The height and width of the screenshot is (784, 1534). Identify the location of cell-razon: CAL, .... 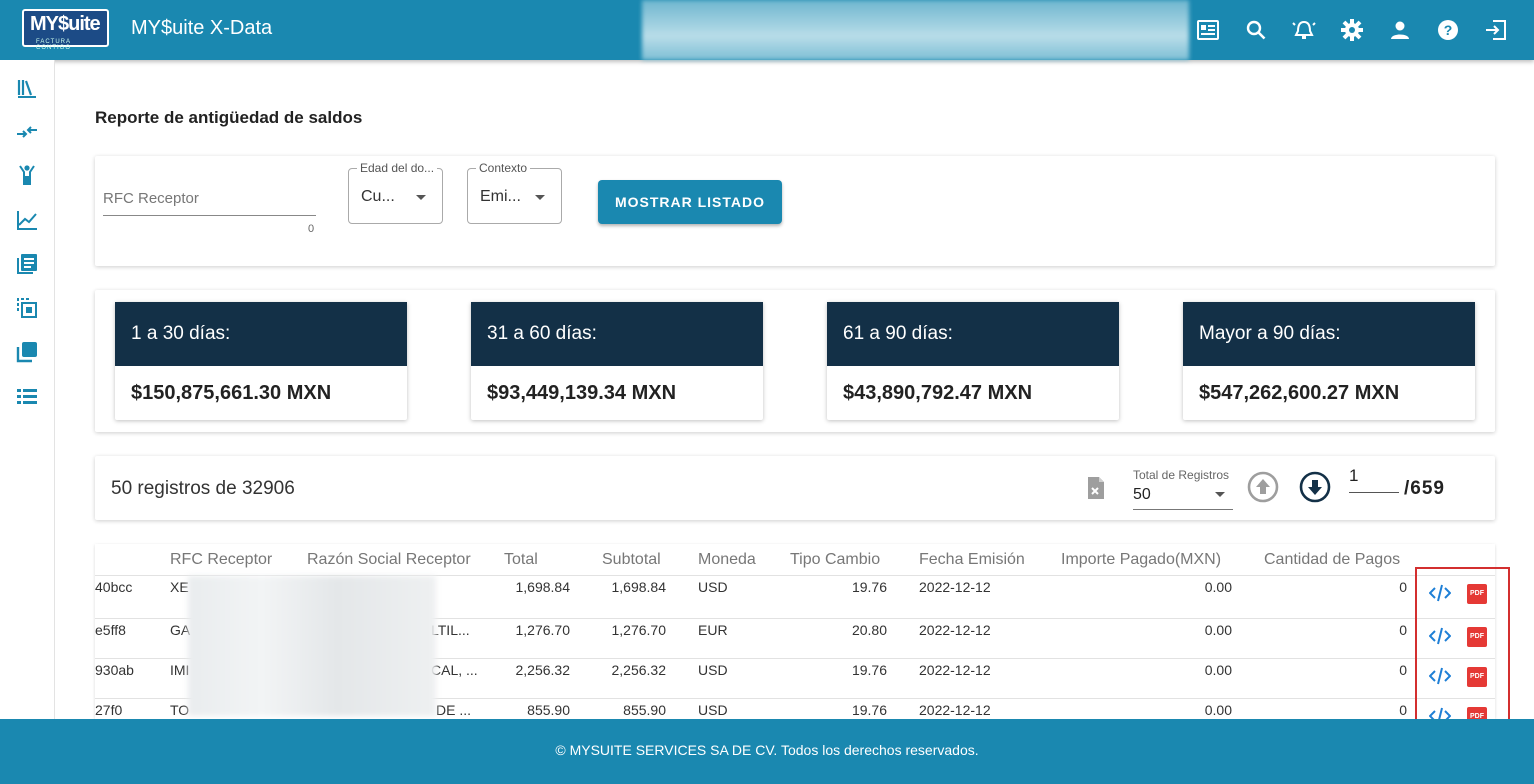
(454, 670).